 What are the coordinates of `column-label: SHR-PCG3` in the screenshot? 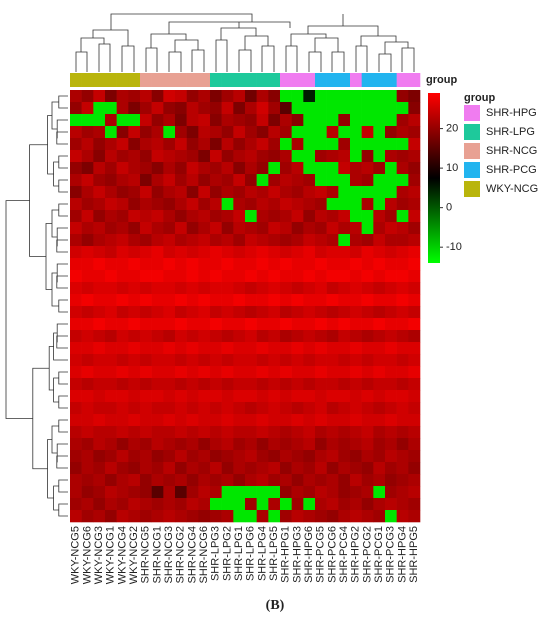 It's located at (391, 554).